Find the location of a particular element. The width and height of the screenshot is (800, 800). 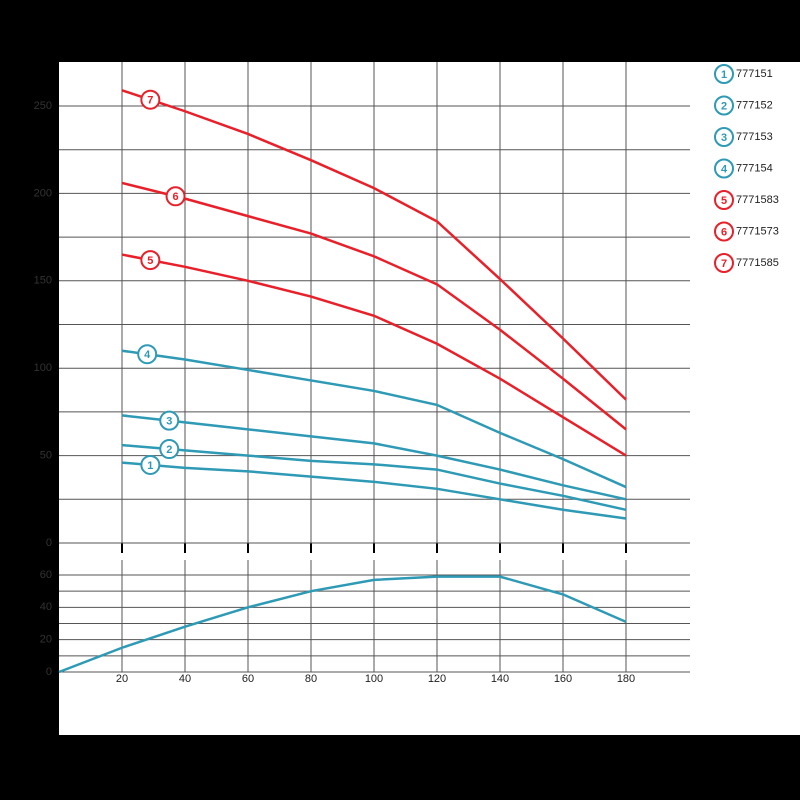

legend-label: 7771585 is located at coordinates (757, 263).